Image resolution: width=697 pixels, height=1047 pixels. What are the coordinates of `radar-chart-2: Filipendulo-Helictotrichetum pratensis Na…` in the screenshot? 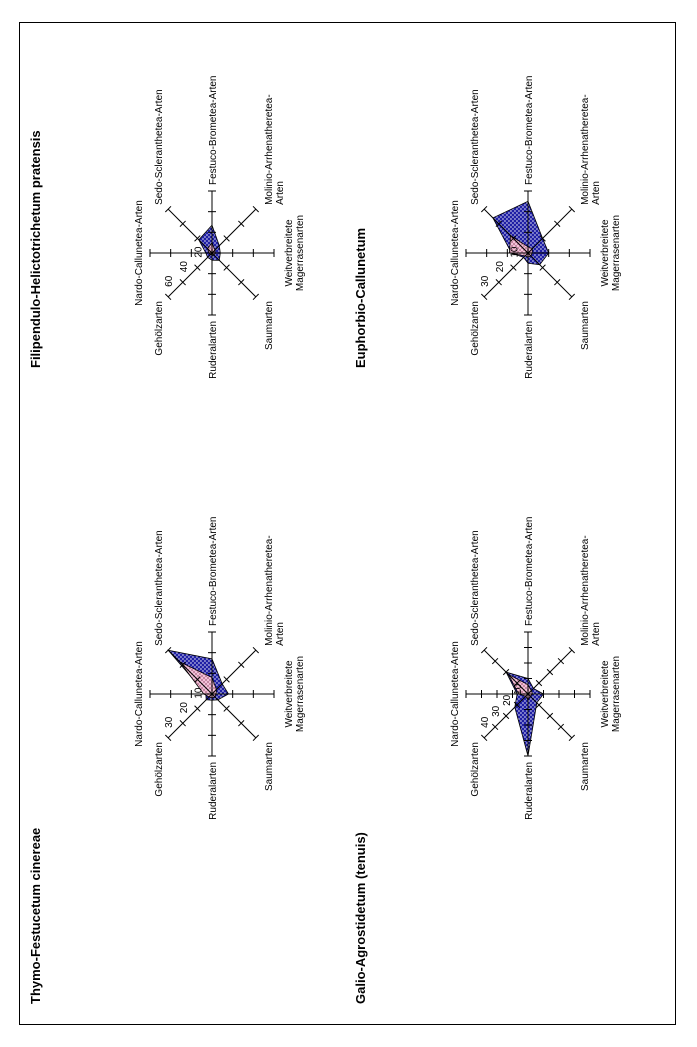 It's located at (167, 227).